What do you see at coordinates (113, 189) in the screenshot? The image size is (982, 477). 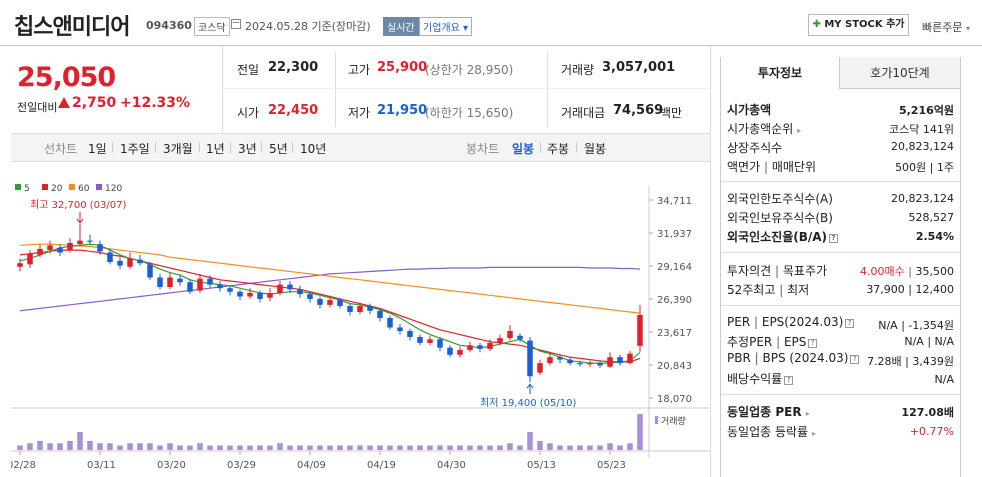 I see `legend-label: 120` at bounding box center [113, 189].